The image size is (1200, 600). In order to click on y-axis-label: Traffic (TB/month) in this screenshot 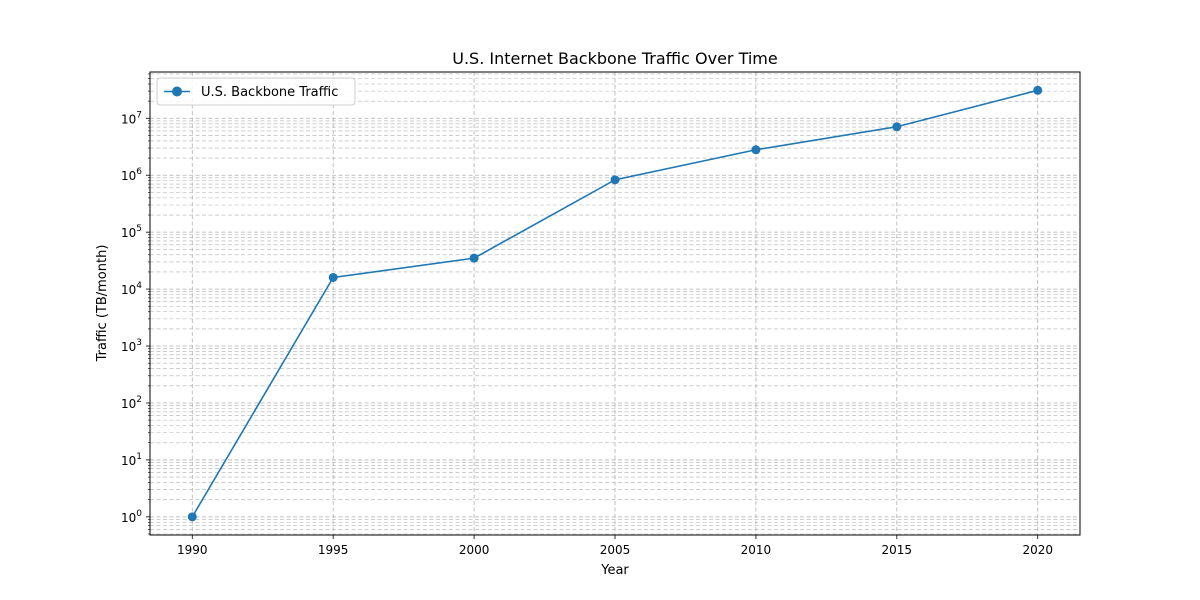, I will do `click(102, 304)`.